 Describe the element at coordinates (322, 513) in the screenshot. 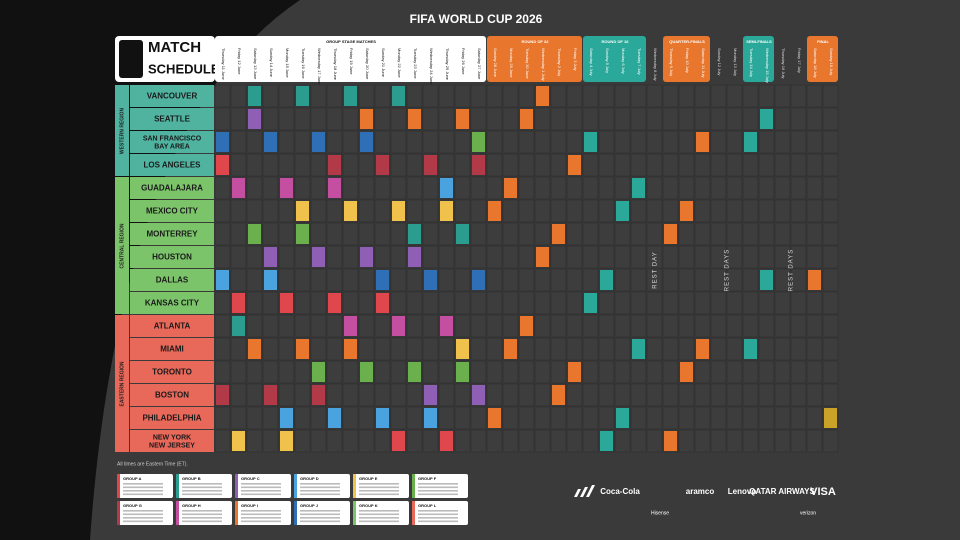

I see `group-box` at that location.